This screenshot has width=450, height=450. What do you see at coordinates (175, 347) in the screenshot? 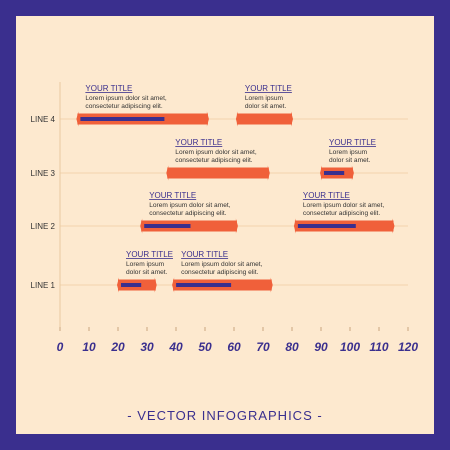
I see `x-tick-label: 40` at bounding box center [175, 347].